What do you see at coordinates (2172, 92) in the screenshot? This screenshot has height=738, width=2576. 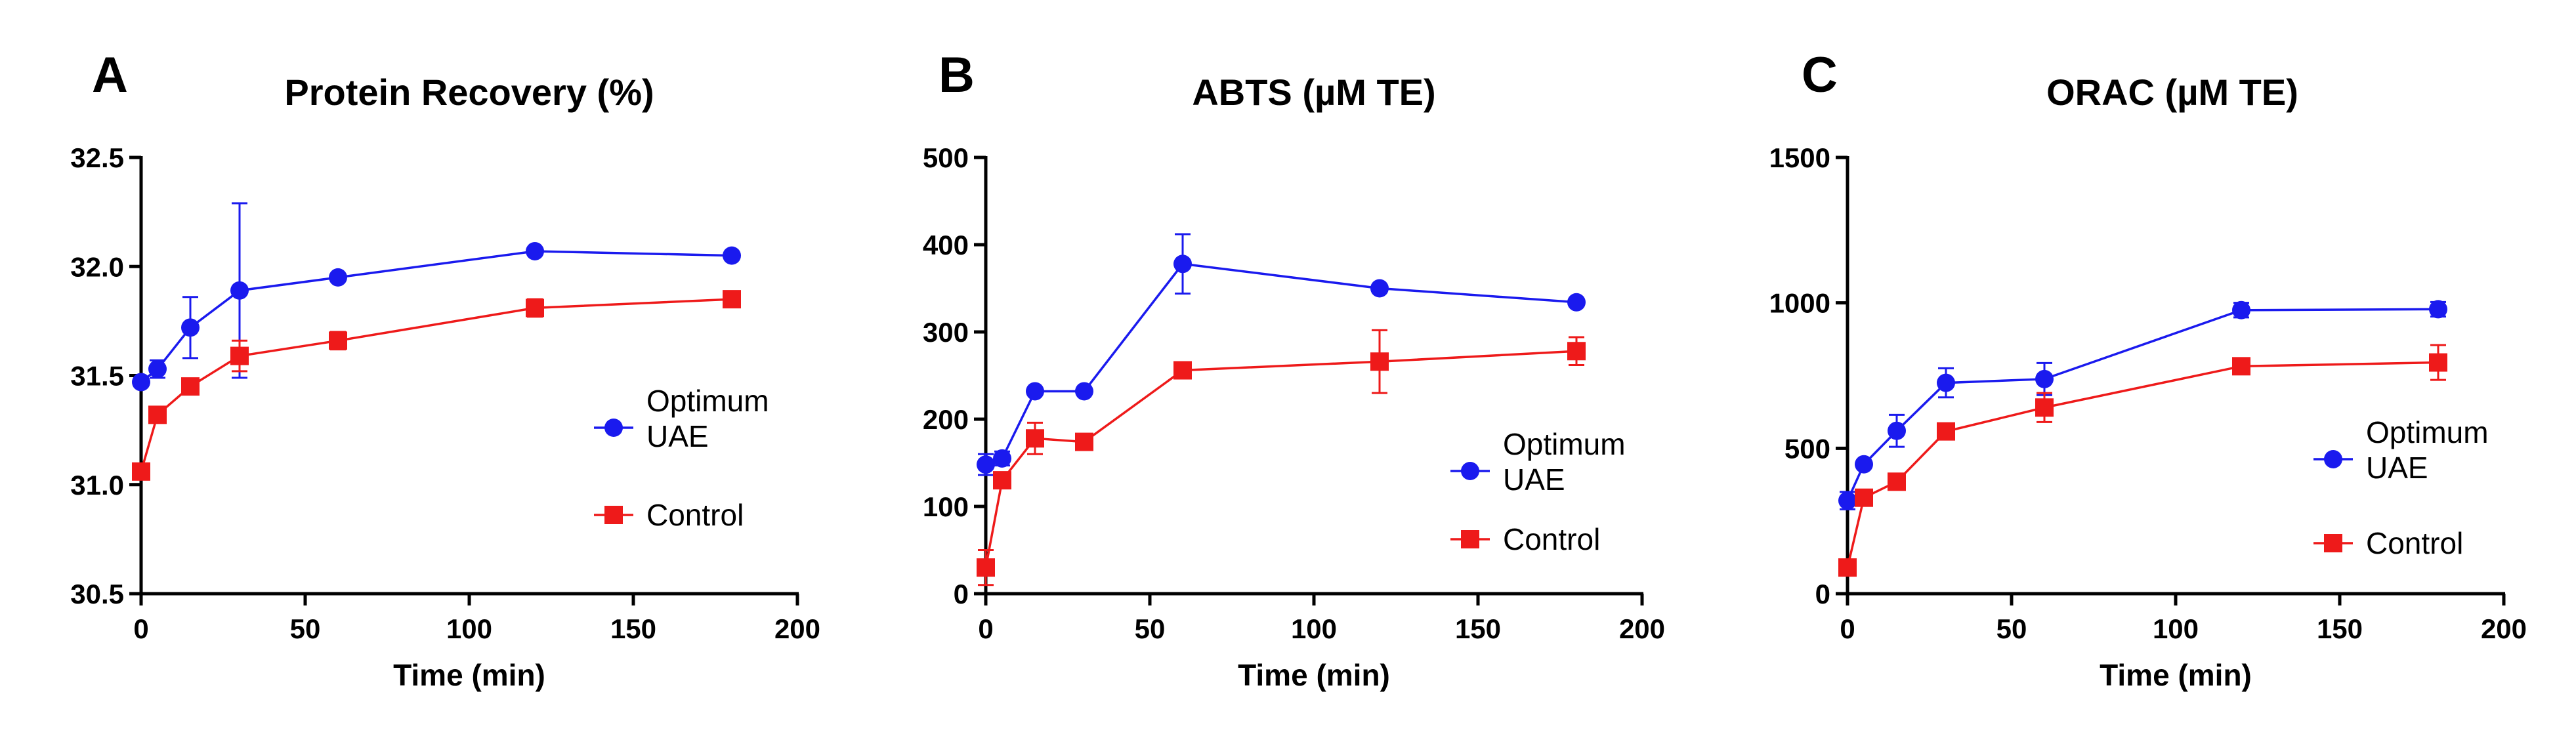 I see `chart-title: ORAC (µM TE)` at bounding box center [2172, 92].